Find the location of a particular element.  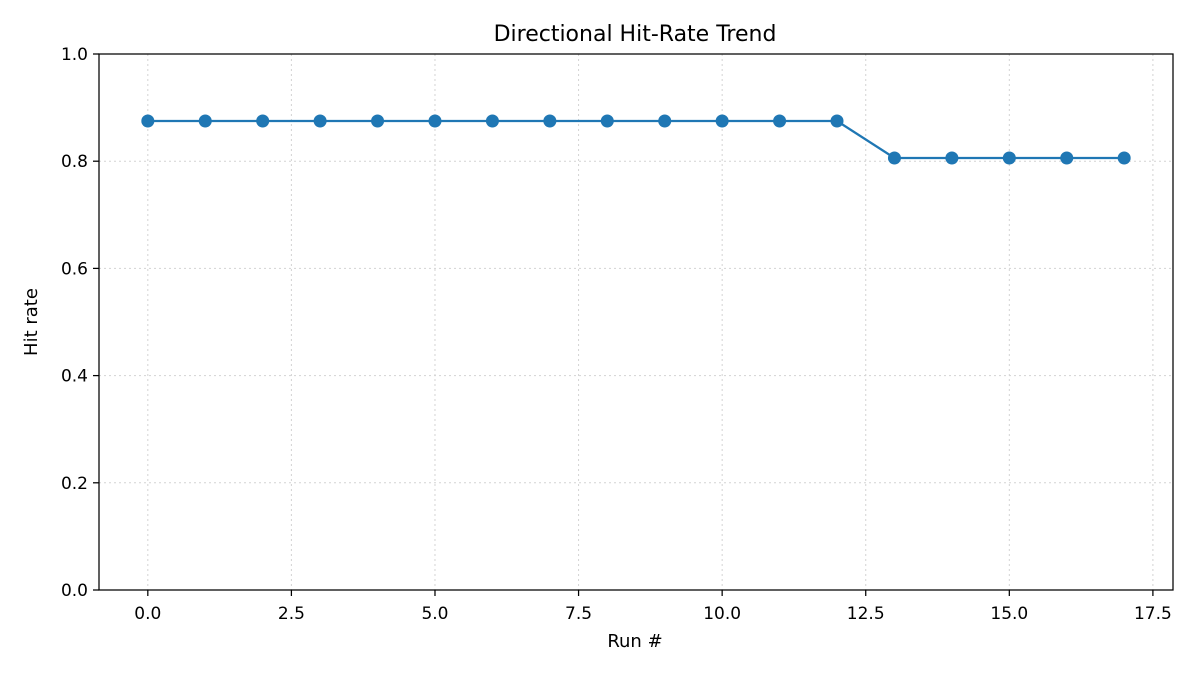

x-tick-label: 10.0 is located at coordinates (722, 614).